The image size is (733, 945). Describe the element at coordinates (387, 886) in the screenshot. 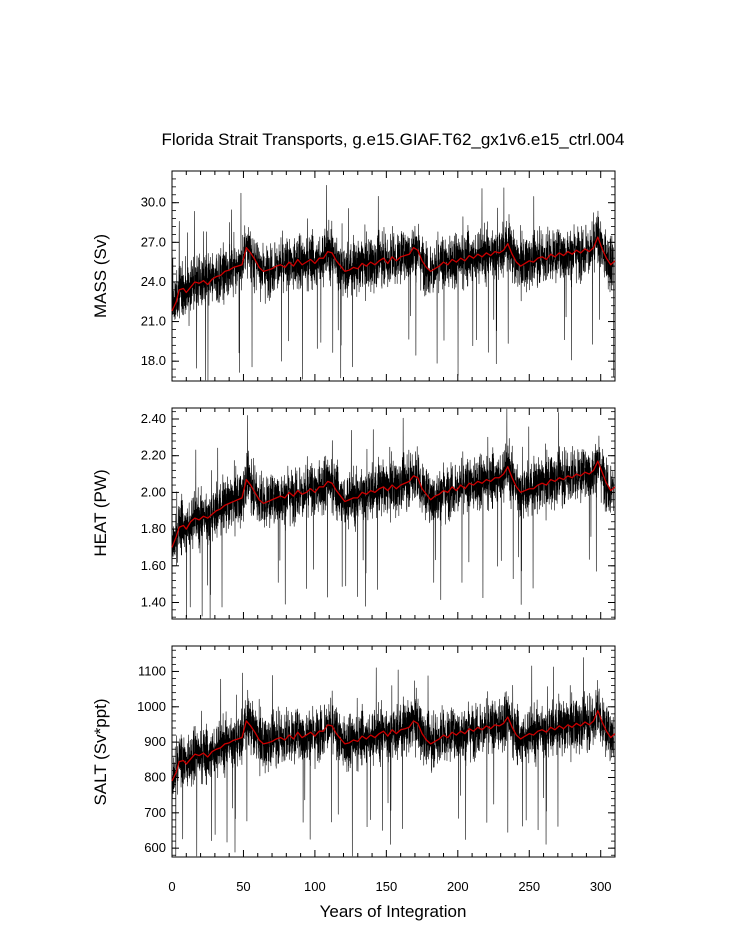

I see `x-tick-label: 150` at that location.